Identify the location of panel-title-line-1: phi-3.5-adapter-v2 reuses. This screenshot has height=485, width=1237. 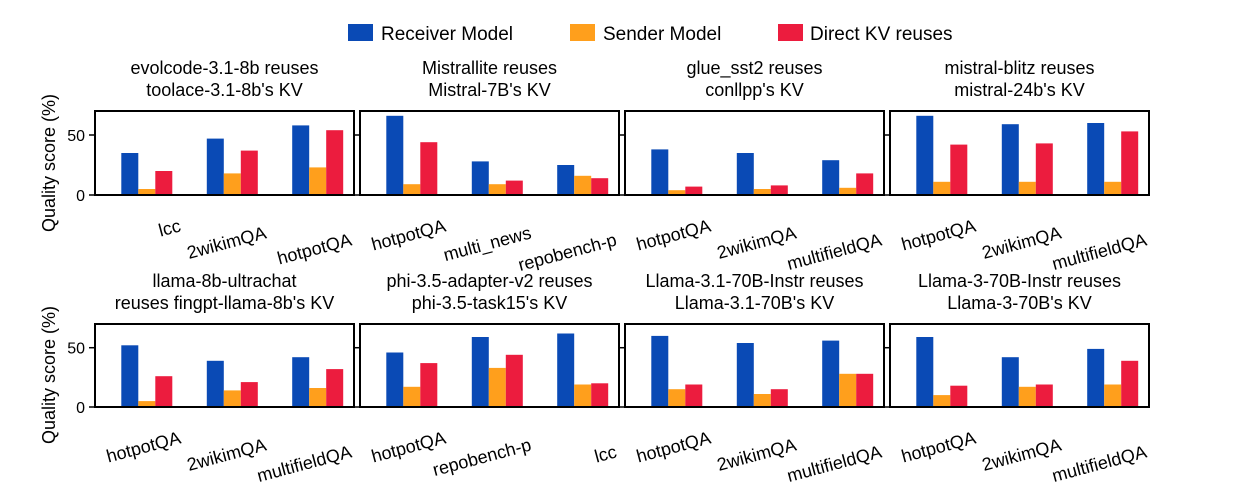
(489, 281).